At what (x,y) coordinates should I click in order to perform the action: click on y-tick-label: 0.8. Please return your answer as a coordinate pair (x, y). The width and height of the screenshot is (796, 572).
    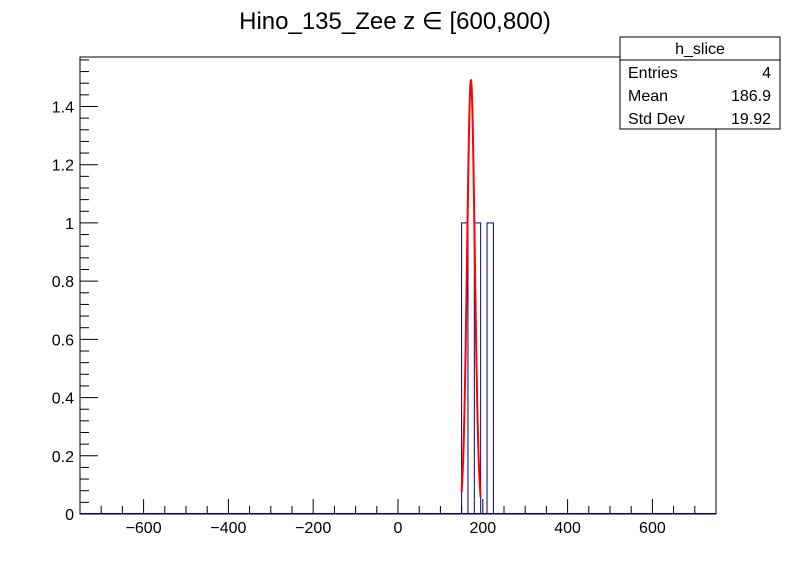
    Looking at the image, I should click on (63, 282).